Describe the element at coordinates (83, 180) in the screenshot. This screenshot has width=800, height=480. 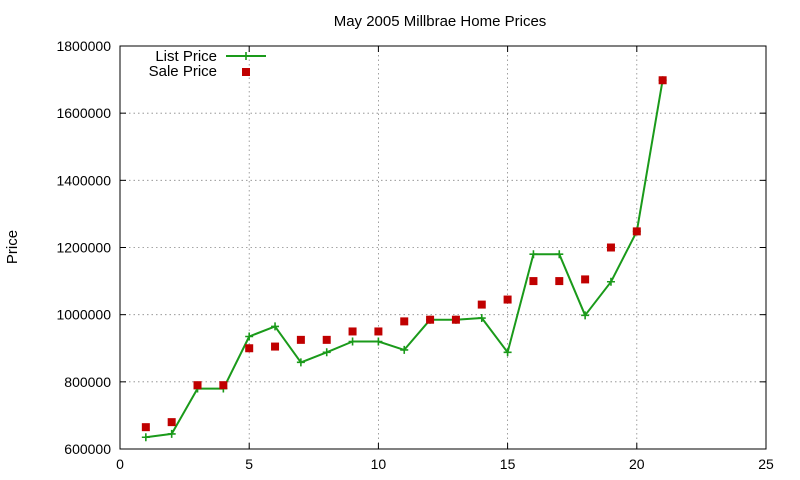
I see `y-tick-label: 1400000` at that location.